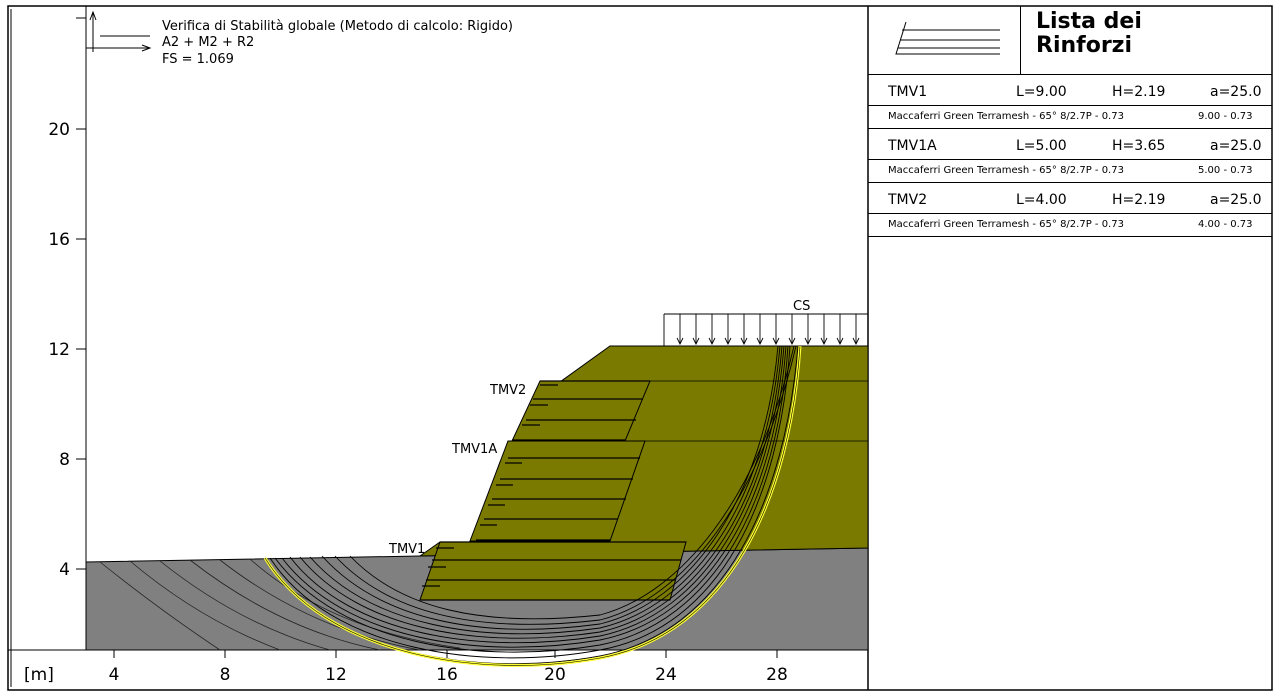 The image size is (1281, 693). I want to click on axes-symbol-icon, so click(119, 31).